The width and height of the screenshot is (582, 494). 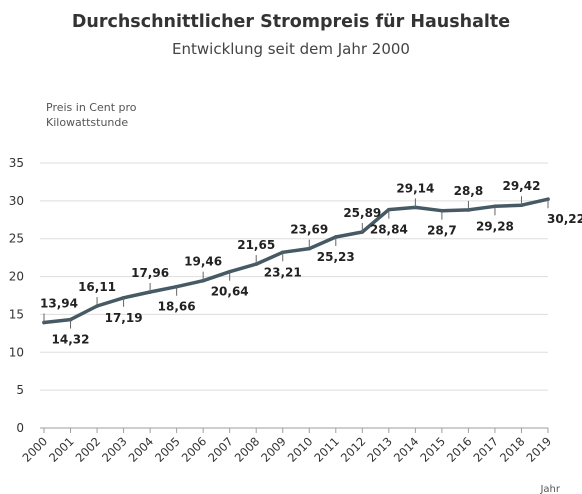 What do you see at coordinates (442, 231) in the screenshot?
I see `data-label: 28,7` at bounding box center [442, 231].